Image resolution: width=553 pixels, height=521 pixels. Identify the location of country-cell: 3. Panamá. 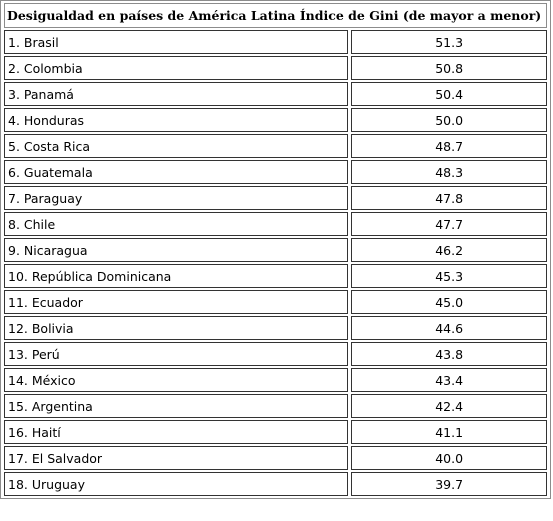
(176, 94).